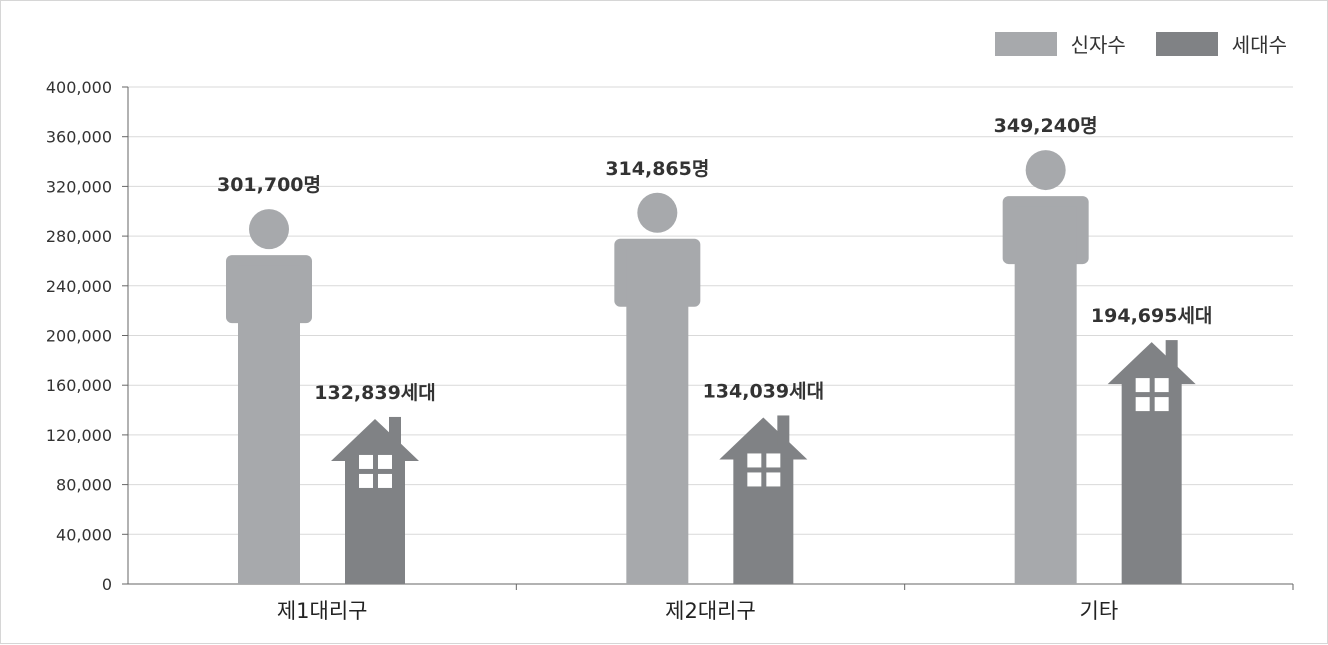 Image resolution: width=1328 pixels, height=645 pixels. Describe the element at coordinates (1025, 43) in the screenshot. I see `legend-swatch-believers` at that location.